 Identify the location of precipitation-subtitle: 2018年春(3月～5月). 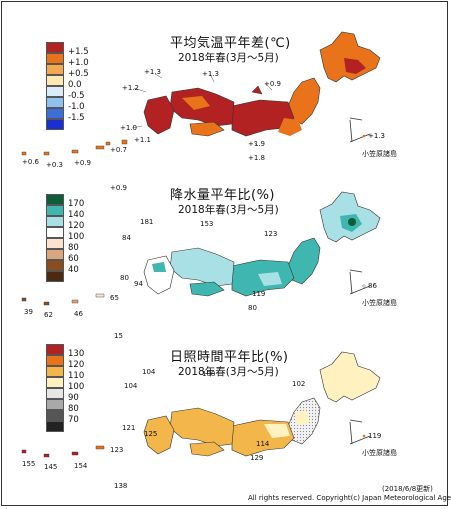
(228, 210).